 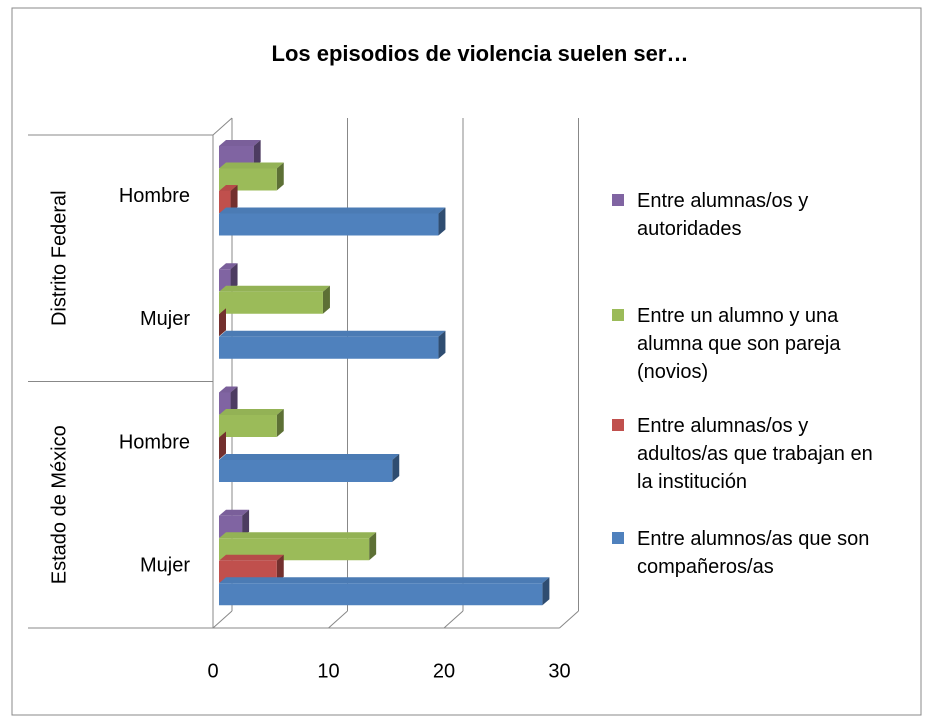 I want to click on x-tick-label: 30, so click(x=559, y=671).